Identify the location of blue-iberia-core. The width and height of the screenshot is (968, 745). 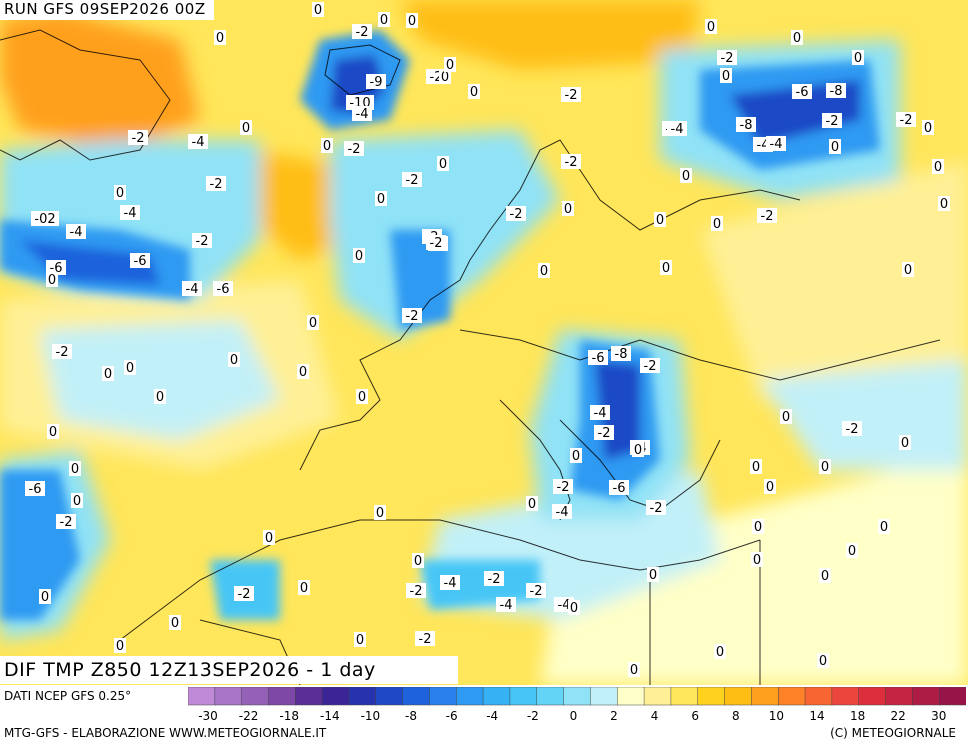
(40, 545).